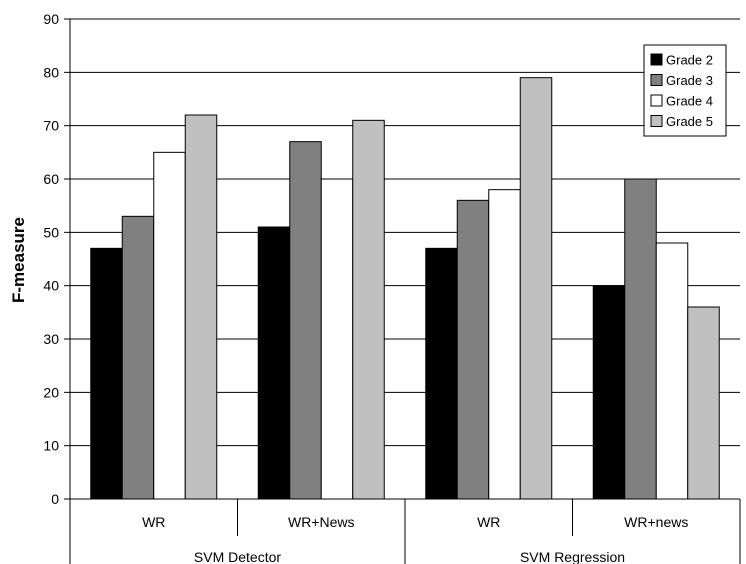 The height and width of the screenshot is (564, 746). I want to click on y-axis-title: F-measure, so click(18, 260).